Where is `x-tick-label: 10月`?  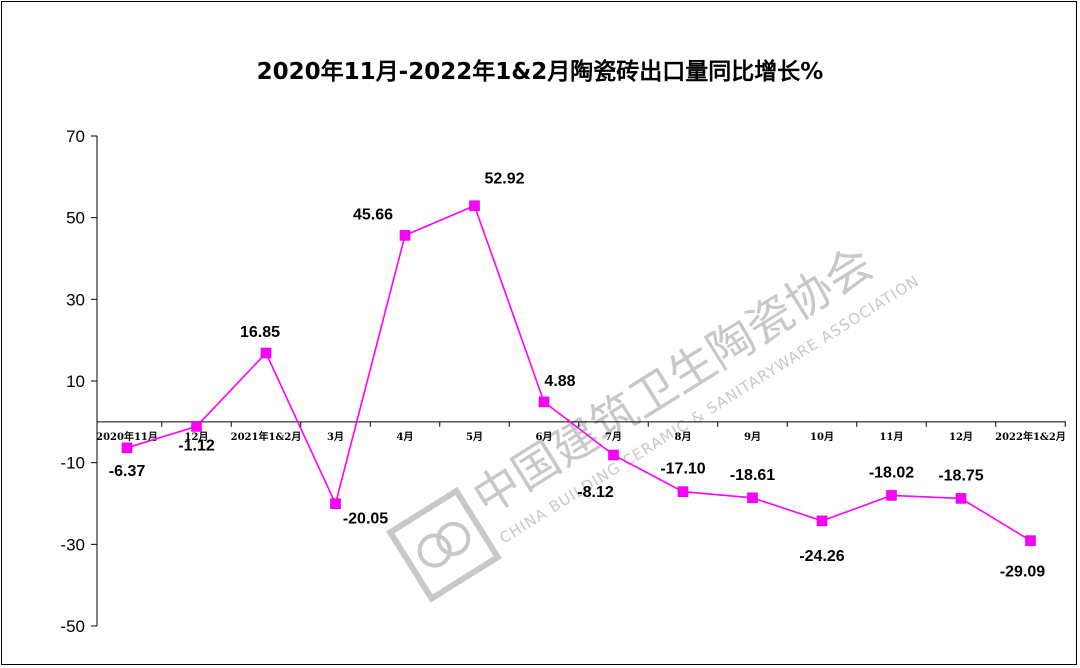
x-tick-label: 10月 is located at coordinates (822, 437).